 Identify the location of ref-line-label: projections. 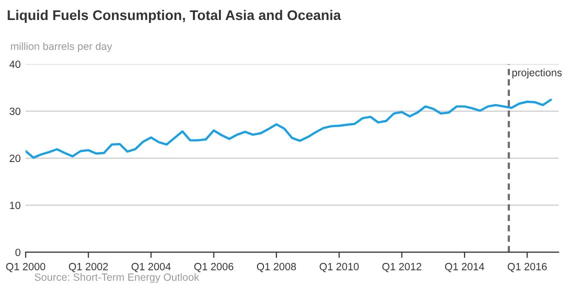
(537, 73).